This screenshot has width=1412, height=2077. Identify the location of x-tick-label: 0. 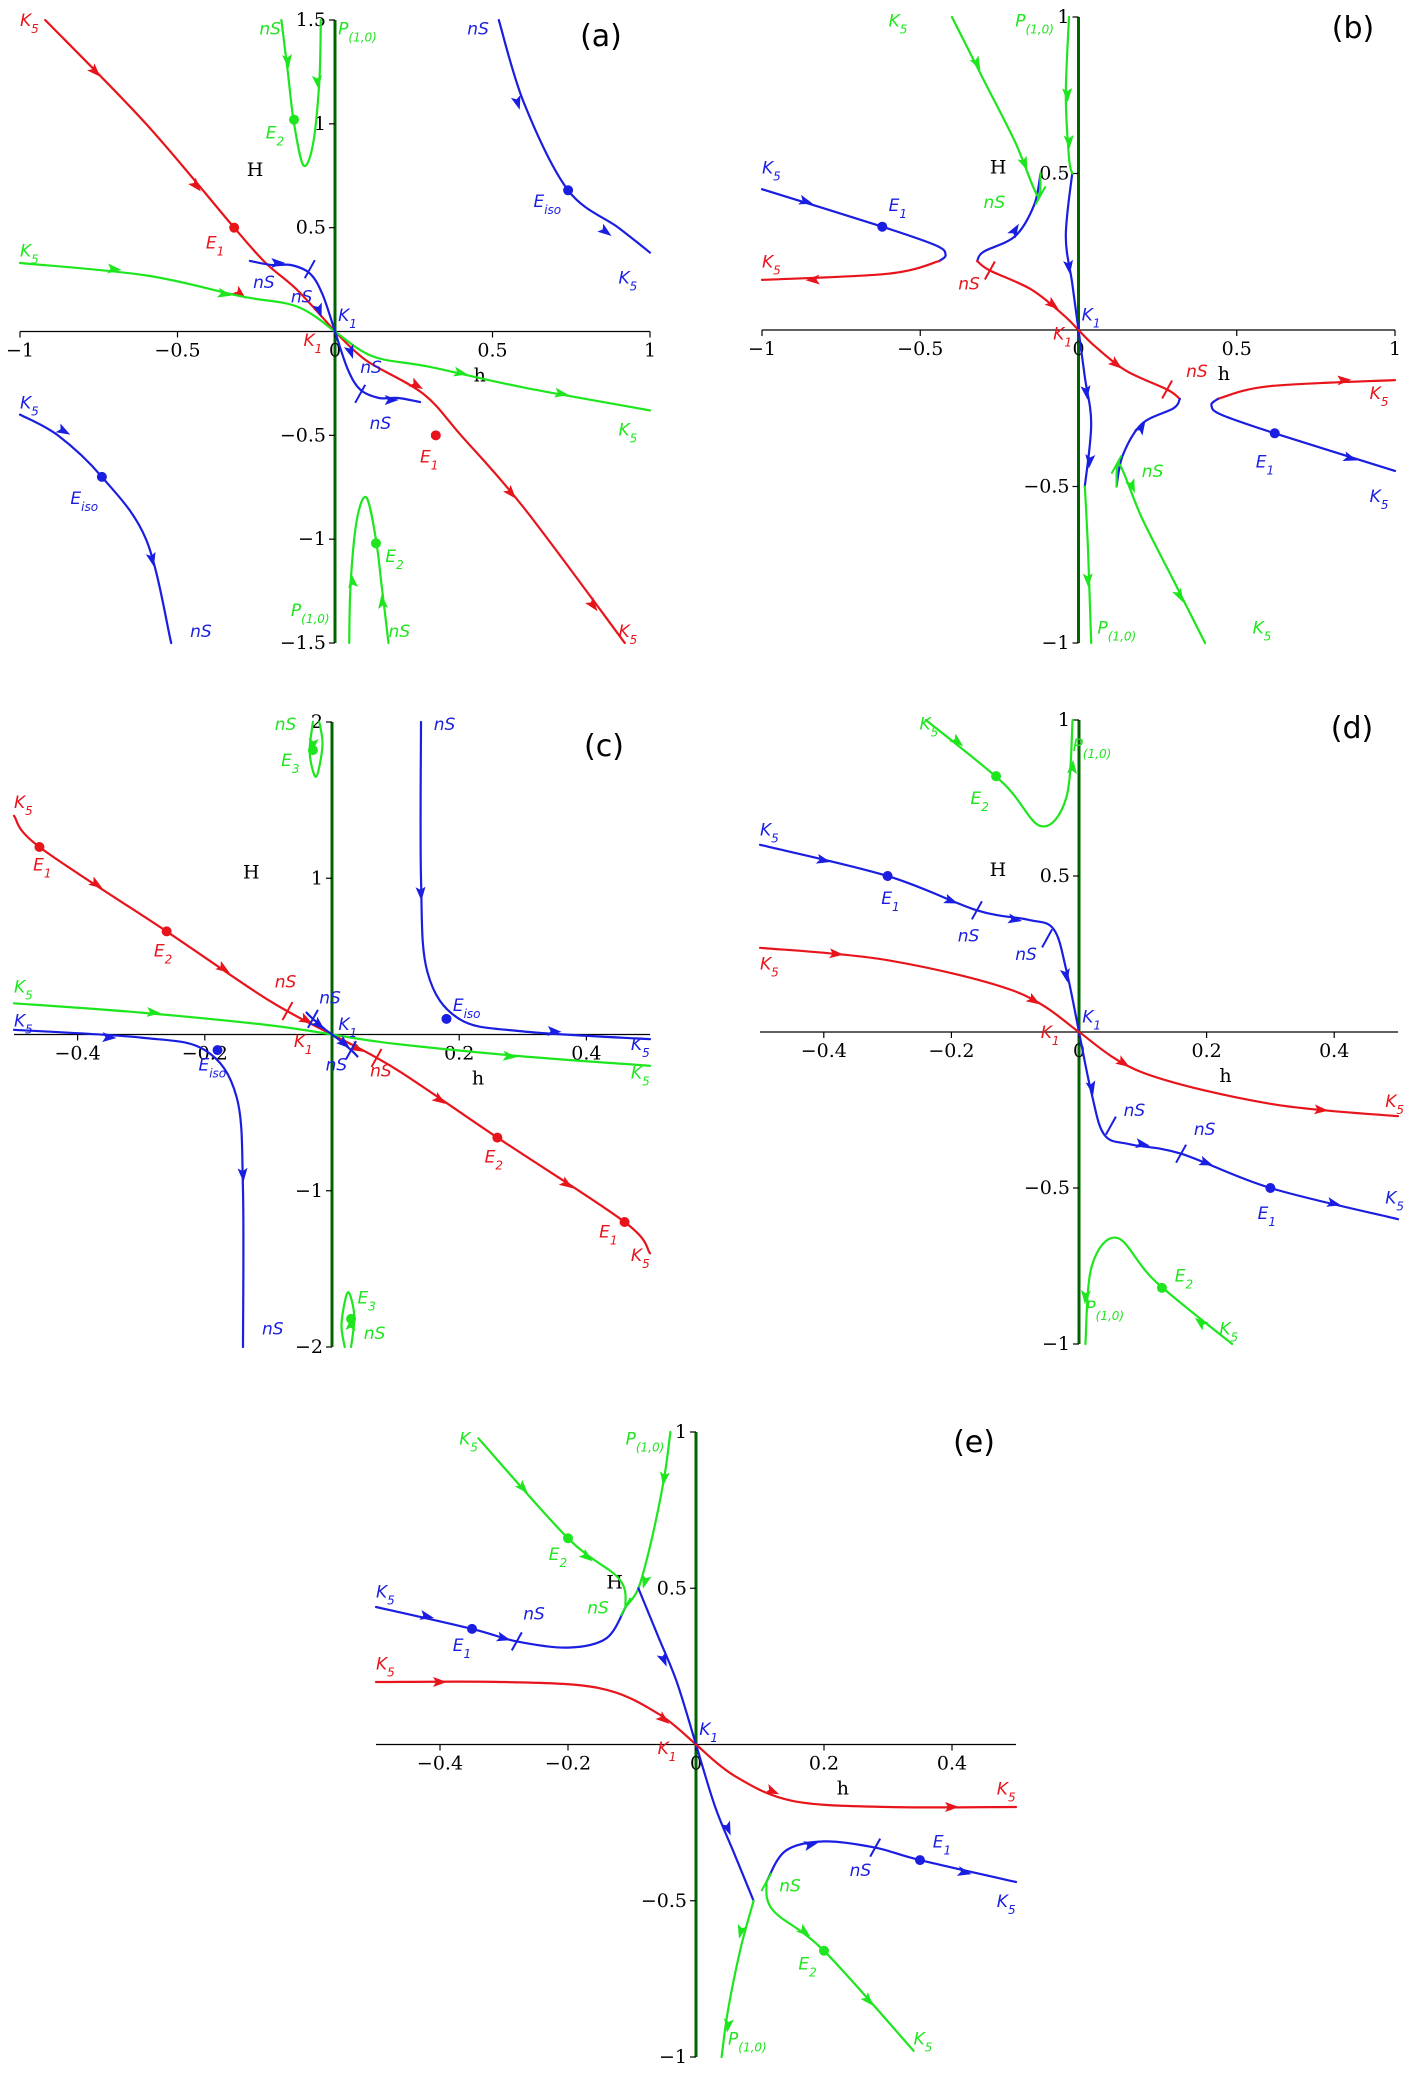
(335, 351).